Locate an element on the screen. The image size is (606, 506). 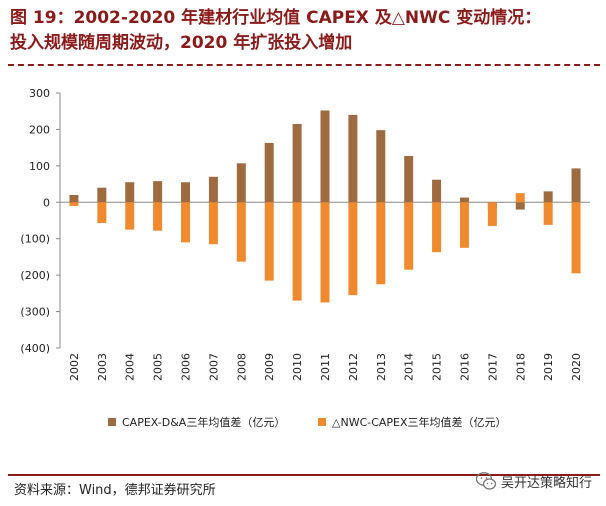
x-tick-label: 2016 is located at coordinates (464, 367).